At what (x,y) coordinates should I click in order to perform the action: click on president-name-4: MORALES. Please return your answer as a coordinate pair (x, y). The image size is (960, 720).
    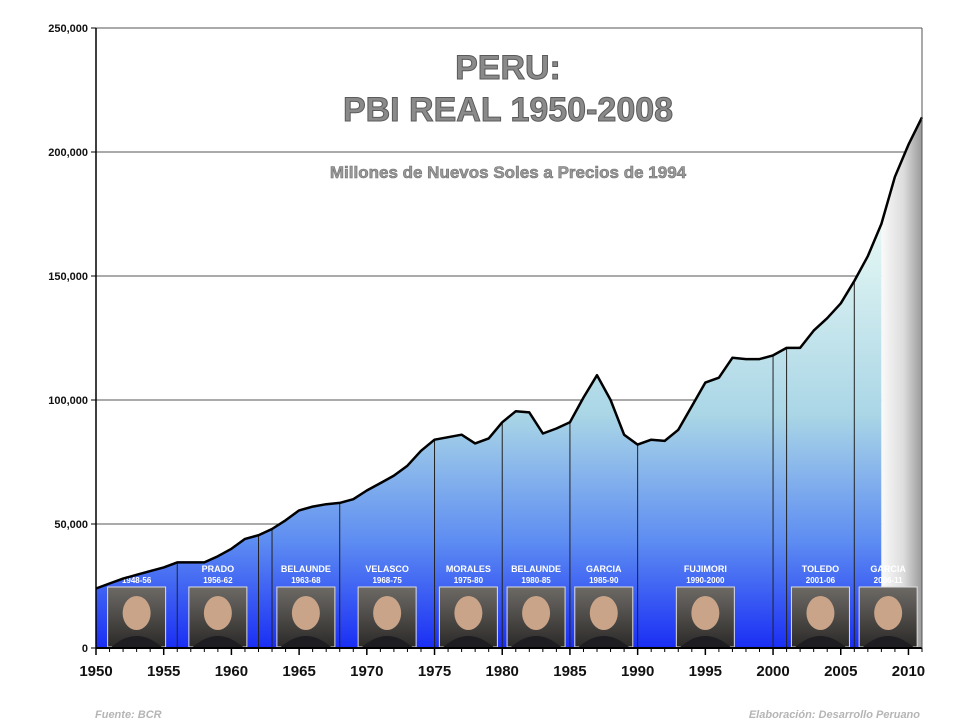
    Looking at the image, I should click on (468, 569).